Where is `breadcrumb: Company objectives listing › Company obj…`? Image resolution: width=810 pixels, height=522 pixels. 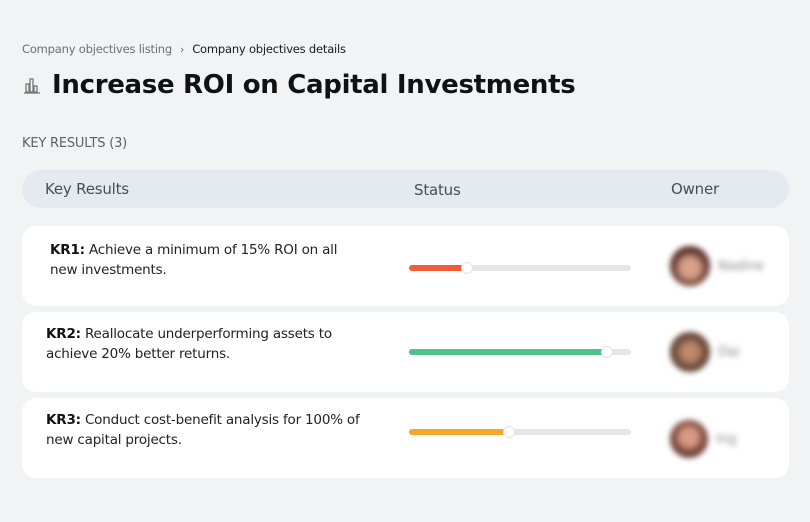 breadcrumb: Company objectives listing › Company obj… is located at coordinates (184, 49).